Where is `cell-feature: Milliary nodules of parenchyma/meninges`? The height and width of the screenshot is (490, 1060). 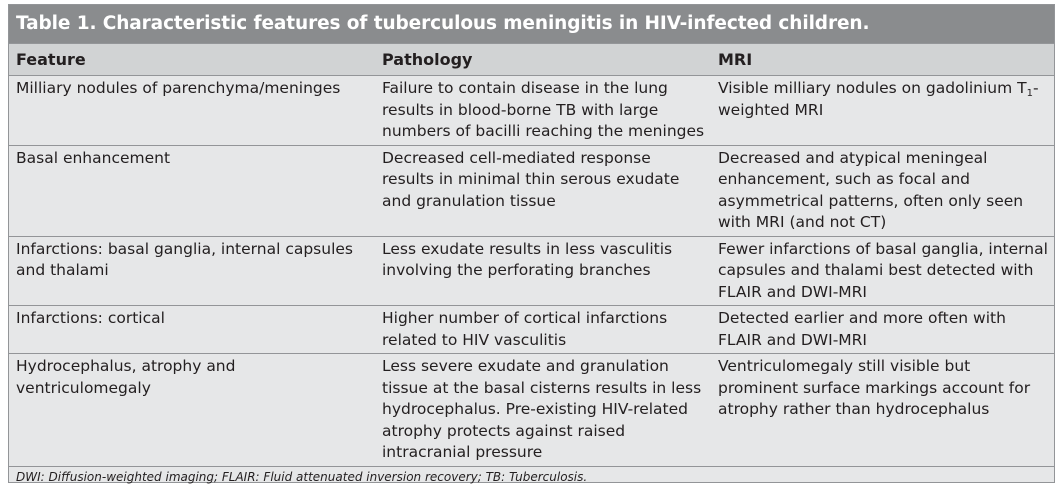 cell-feature: Milliary nodules of parenchyma/meninges is located at coordinates (192, 110).